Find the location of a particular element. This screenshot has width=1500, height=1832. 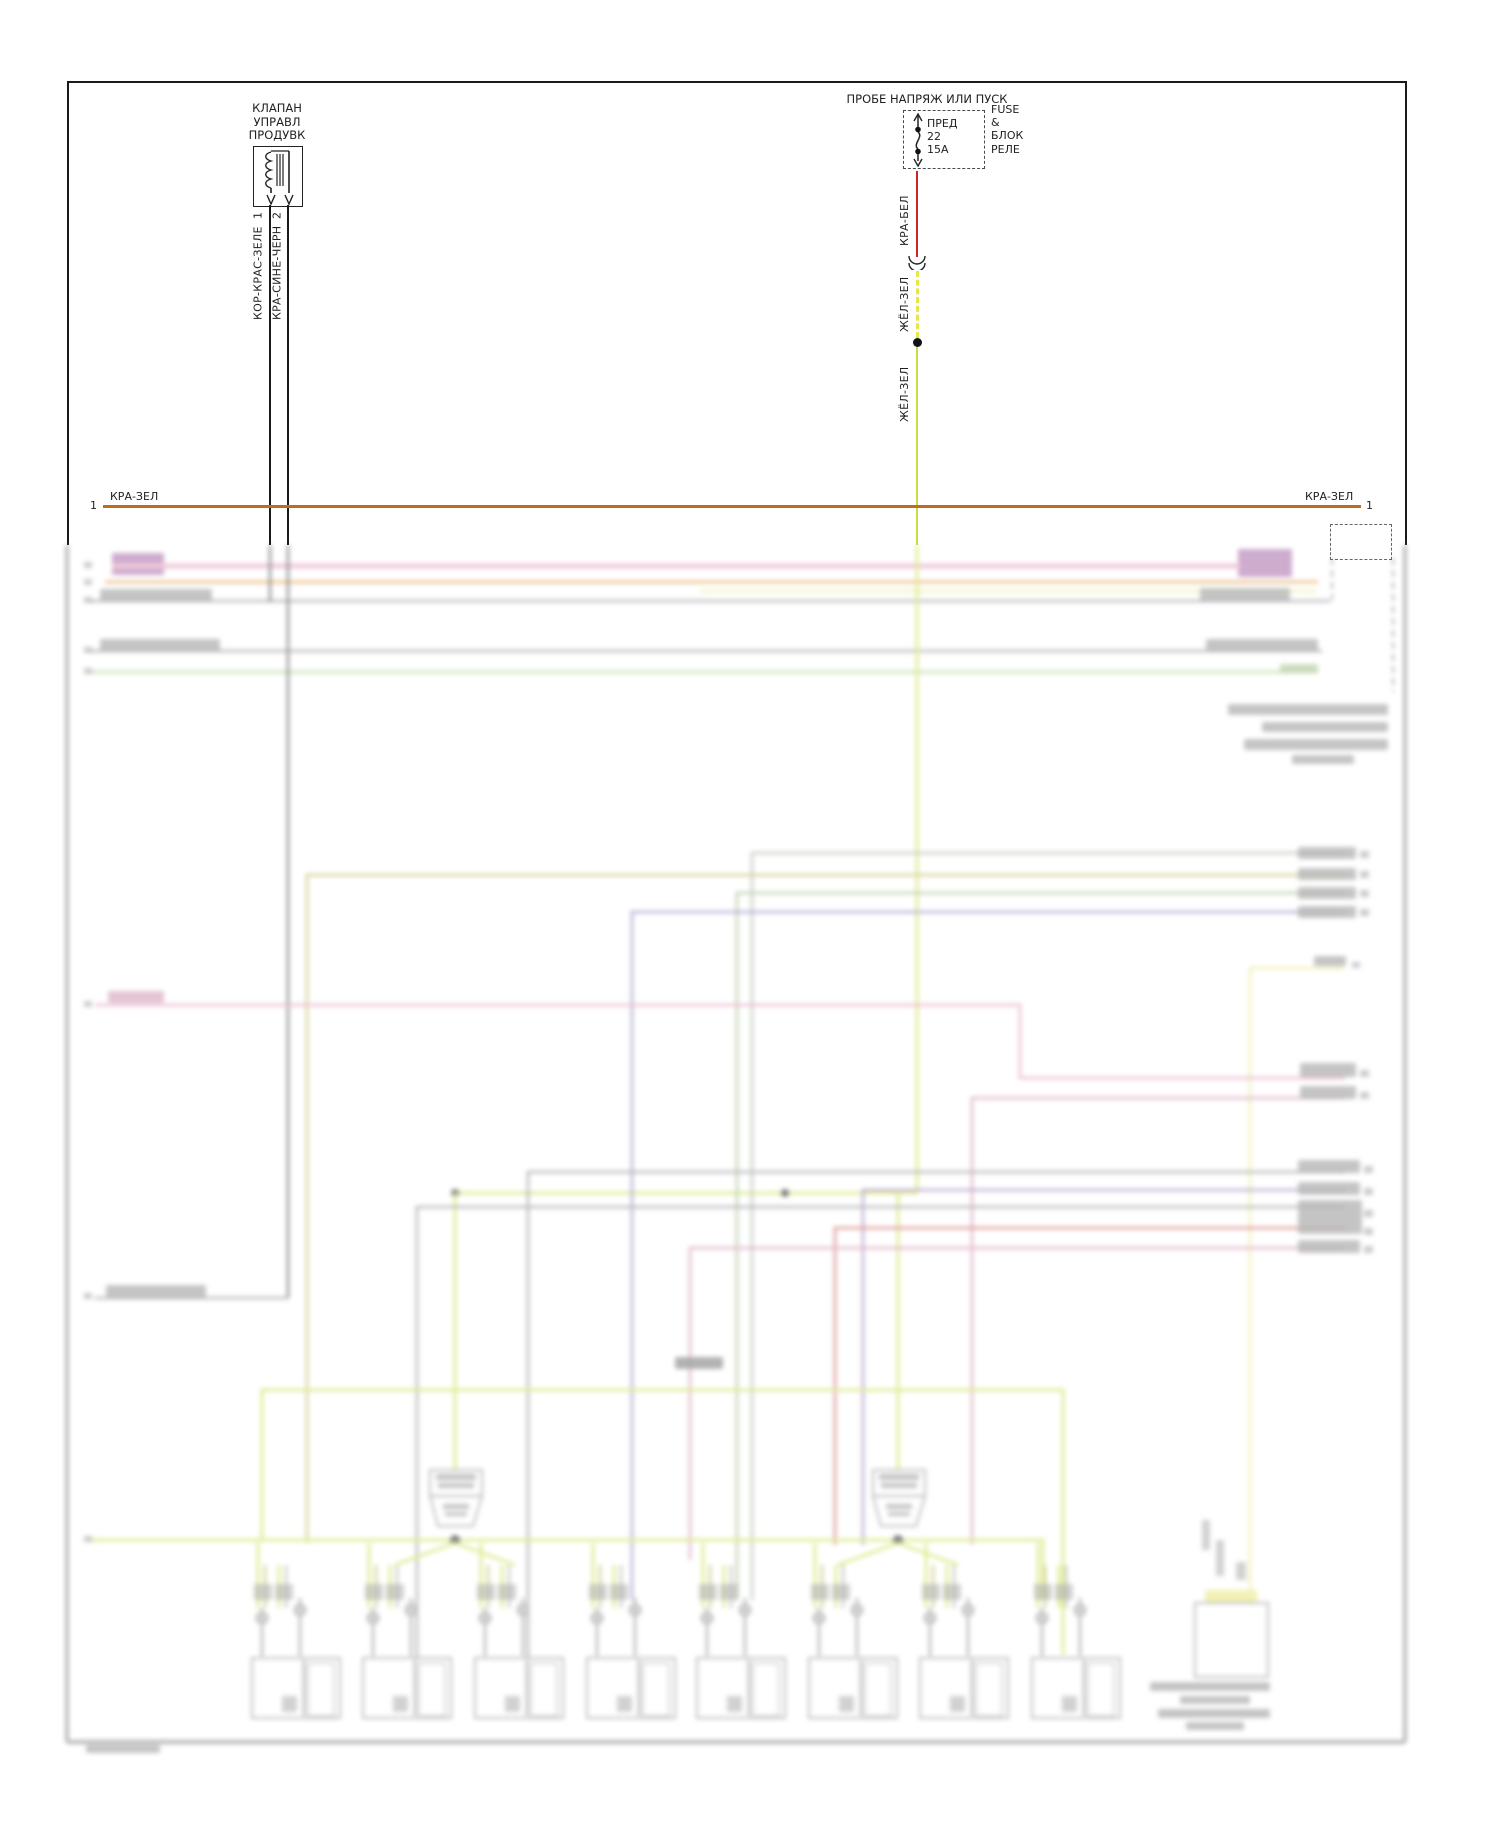

valve-title: КЛАПАН УПРАВЛ ПРОДУВК is located at coordinates (277, 122).